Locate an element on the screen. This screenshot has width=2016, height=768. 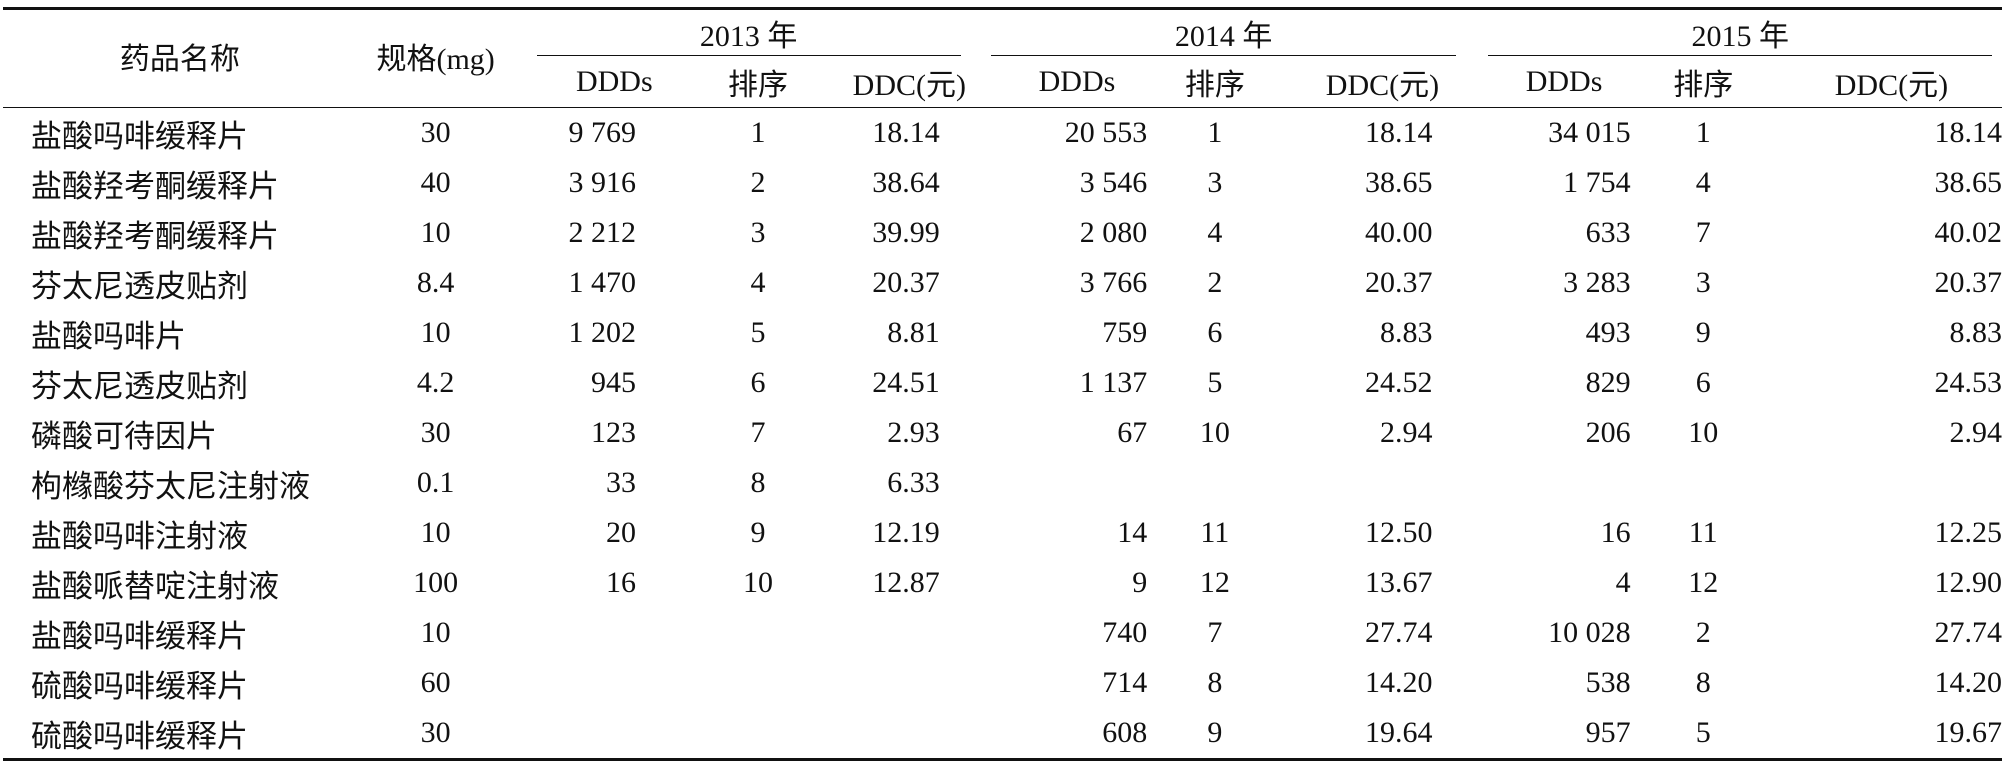
header-ddds-2014: DDDs is located at coordinates (1062, 82).